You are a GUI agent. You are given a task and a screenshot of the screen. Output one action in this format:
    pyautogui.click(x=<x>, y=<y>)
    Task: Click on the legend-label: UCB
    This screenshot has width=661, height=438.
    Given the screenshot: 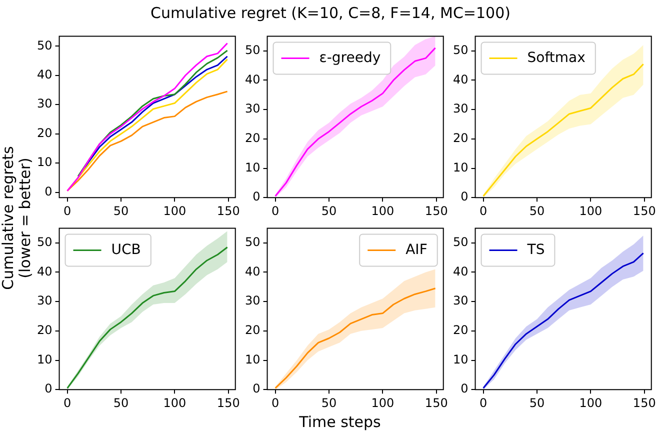 What is the action you would take?
    pyautogui.click(x=126, y=250)
    